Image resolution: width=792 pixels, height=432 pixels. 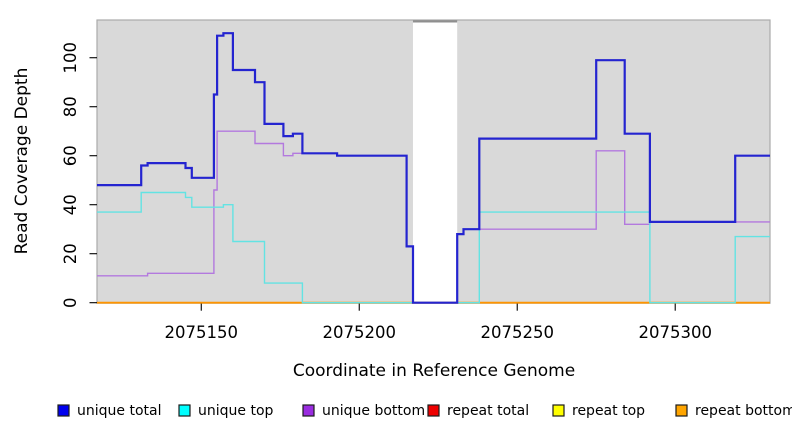 I want to click on legend-label-unique-total: unique total, so click(x=119, y=411).